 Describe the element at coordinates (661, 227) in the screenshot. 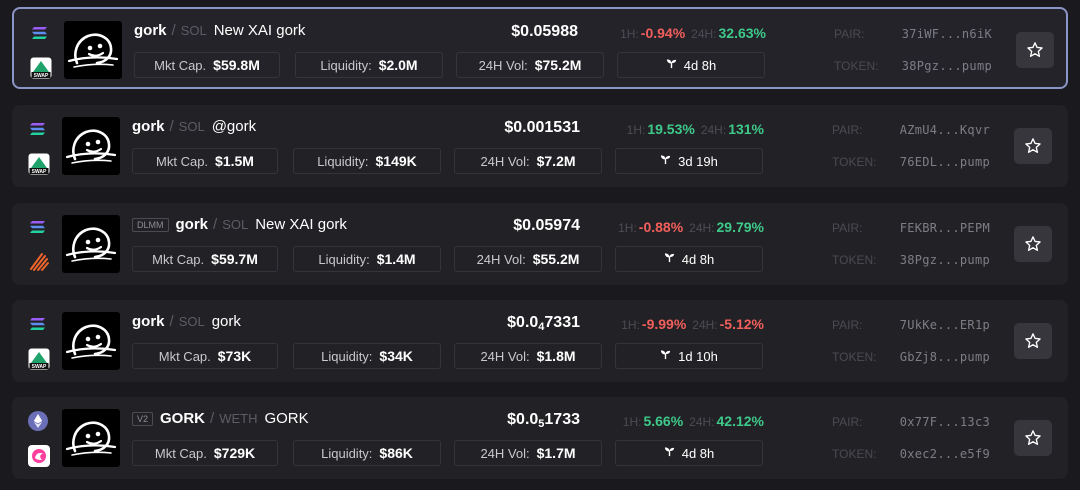

I see `h1-change: -0.88%` at that location.